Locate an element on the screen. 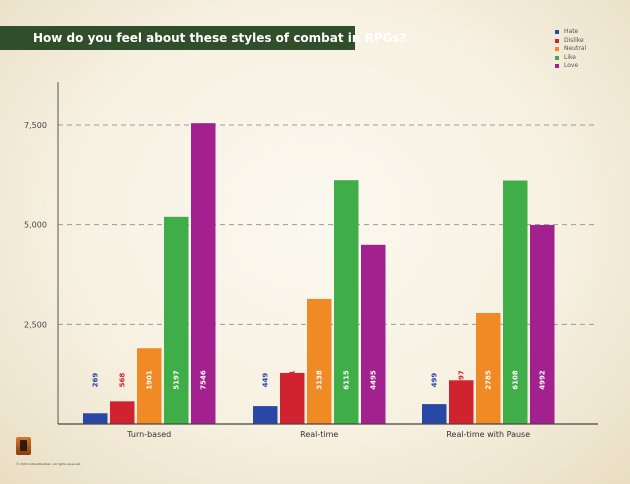 Image resolution: width=630 pixels, height=484 pixels. legend-label: Neutral is located at coordinates (575, 48).